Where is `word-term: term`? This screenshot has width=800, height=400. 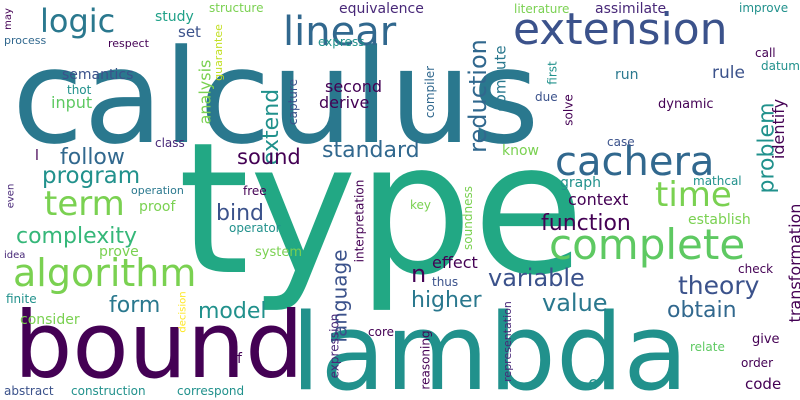
word-term: term is located at coordinates (84, 204).